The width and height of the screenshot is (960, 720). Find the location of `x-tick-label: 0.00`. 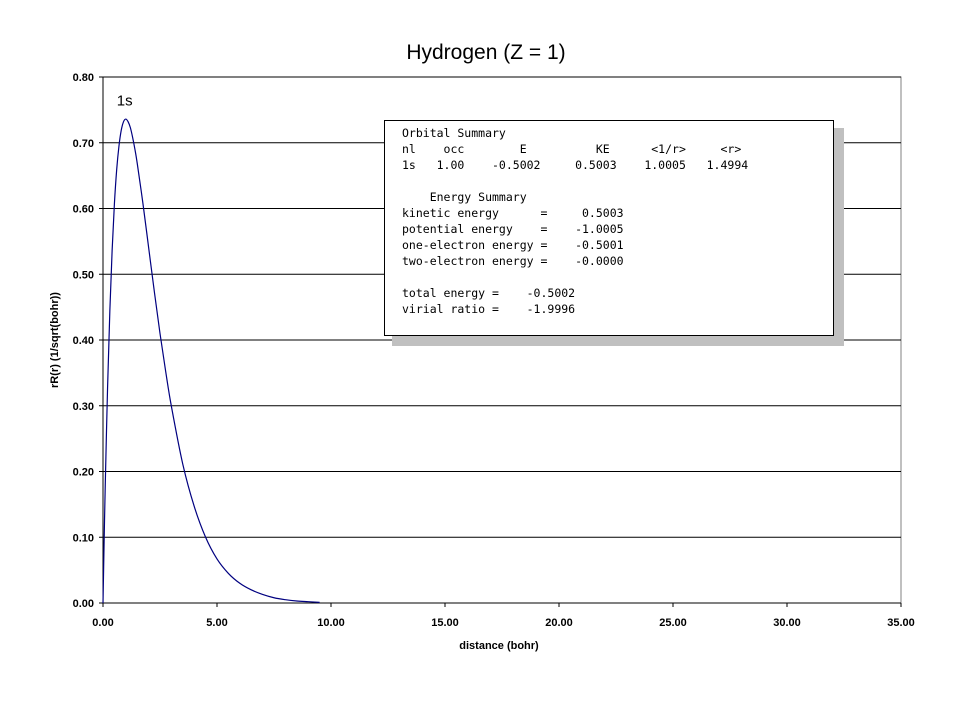

x-tick-label: 0.00 is located at coordinates (102, 623).